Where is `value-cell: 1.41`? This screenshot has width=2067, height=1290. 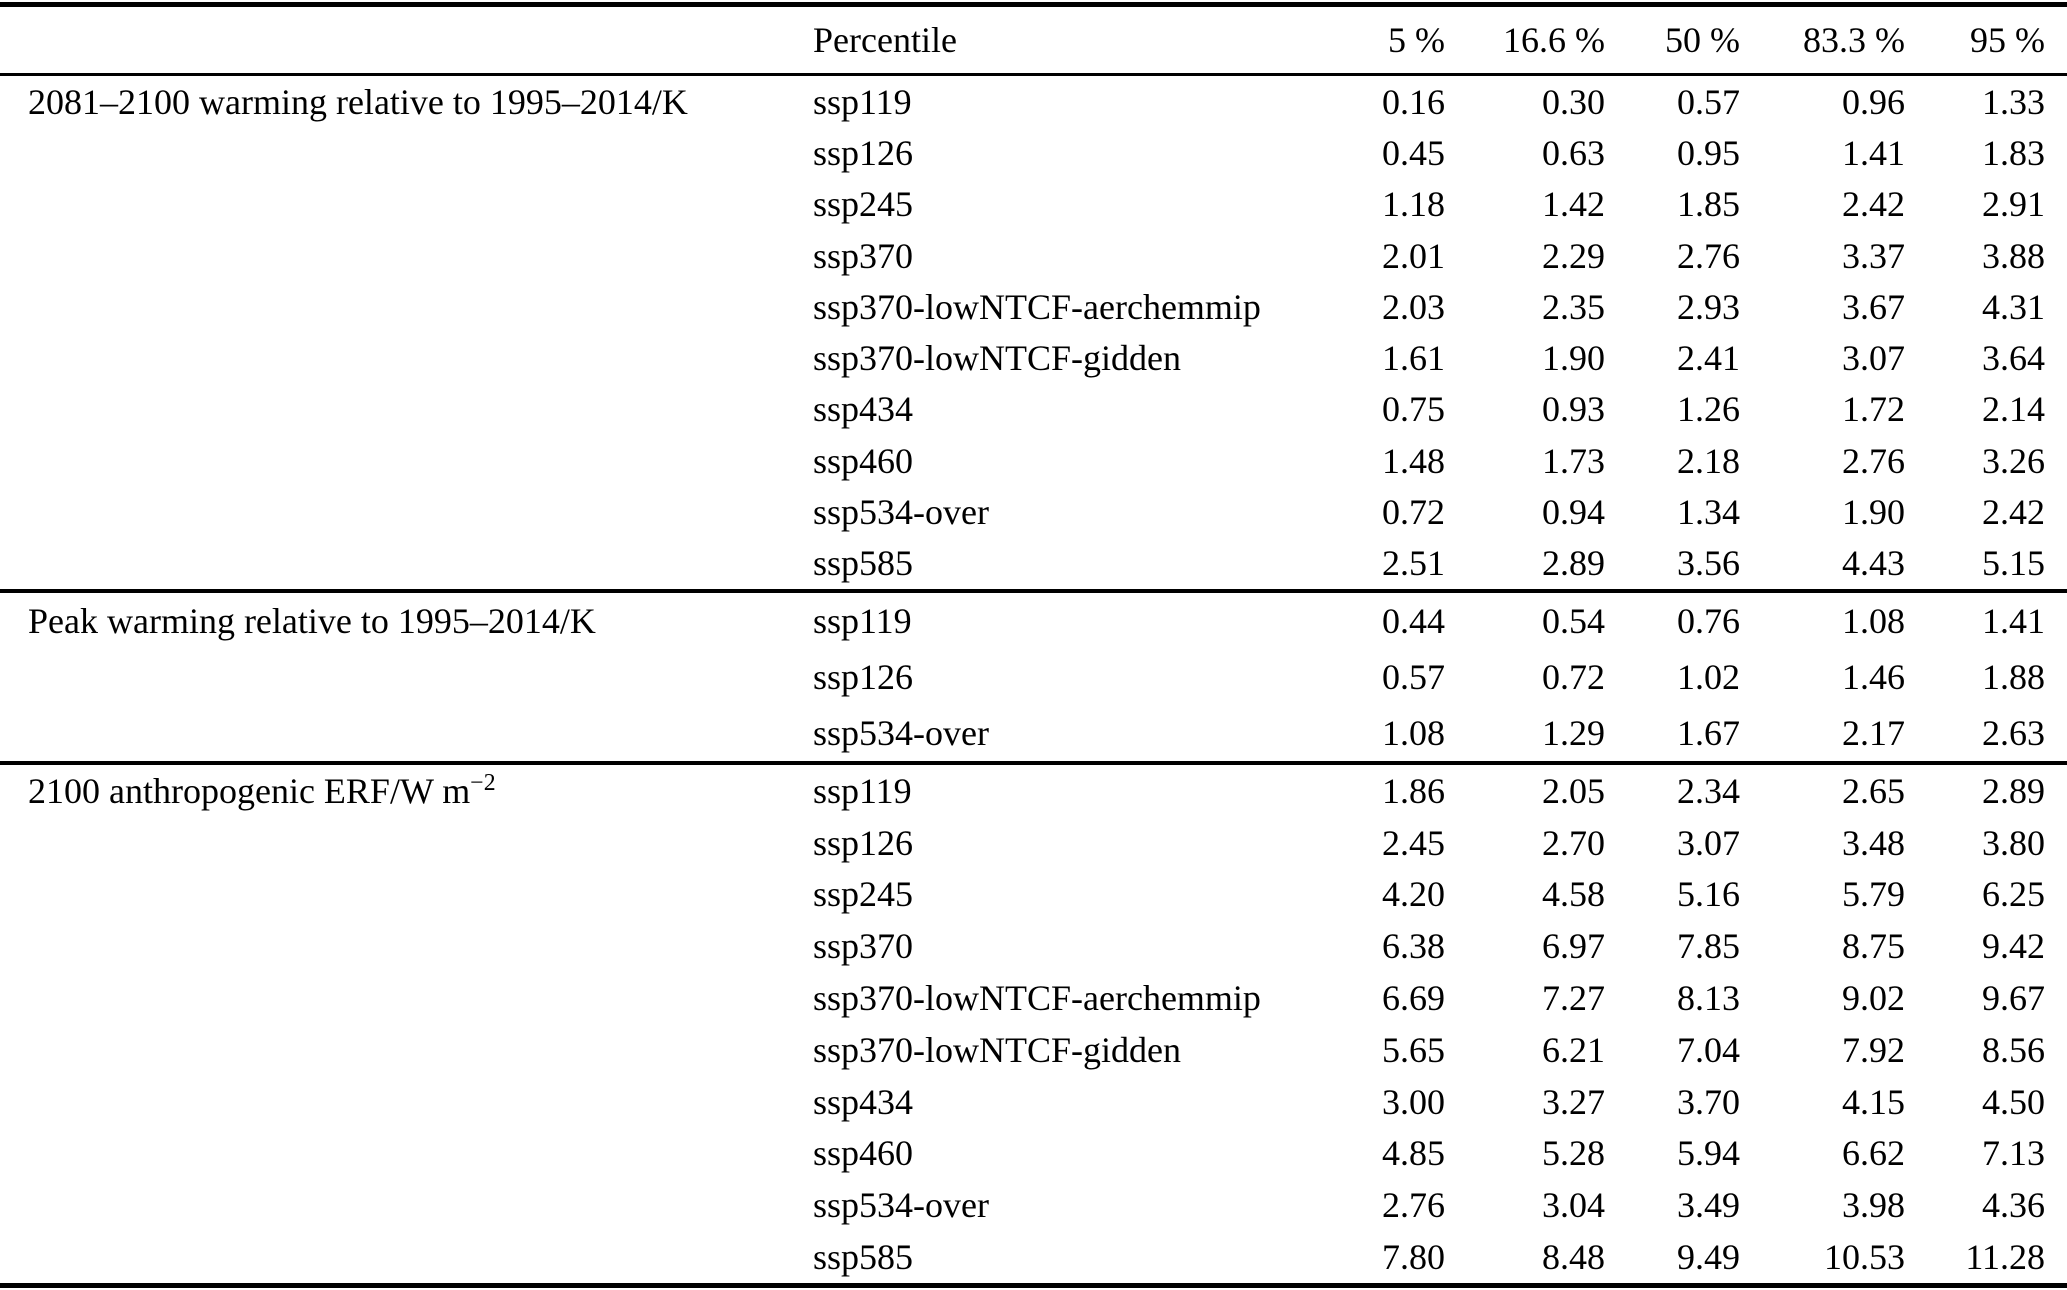 value-cell: 1.41 is located at coordinates (1873, 152).